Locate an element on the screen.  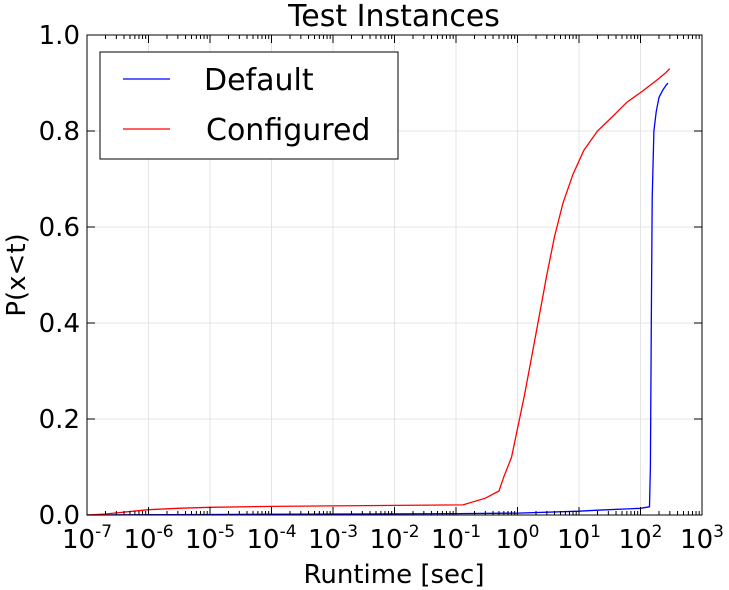
x-tick-label: 10³ is located at coordinates (702, 538).